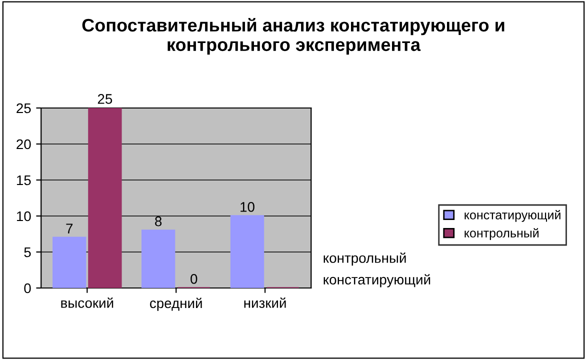  What do you see at coordinates (293, 36) in the screenshot?
I see `chart-title: Сопоставительный анализ констатирующего и контрольного эксперимента` at bounding box center [293, 36].